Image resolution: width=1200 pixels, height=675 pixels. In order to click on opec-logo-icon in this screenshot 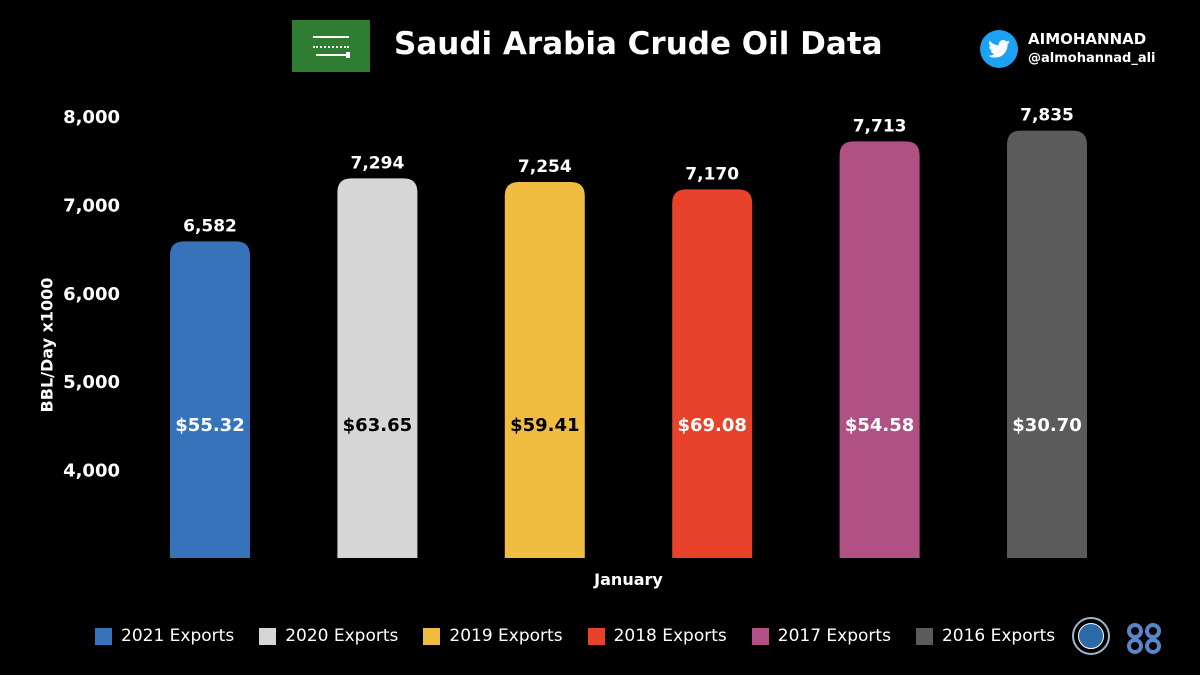, I will do `click(1144, 638)`.